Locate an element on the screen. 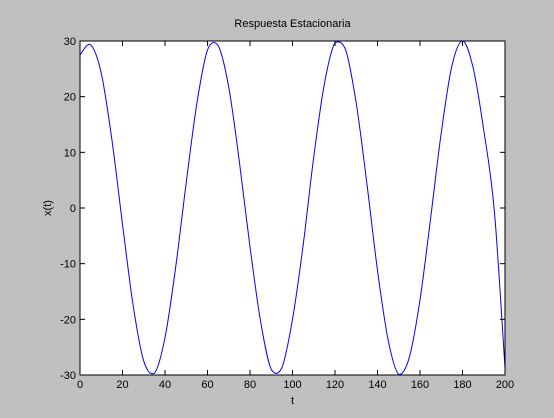 The image size is (554, 418). y-tick-label: -10 is located at coordinates (68, 265).